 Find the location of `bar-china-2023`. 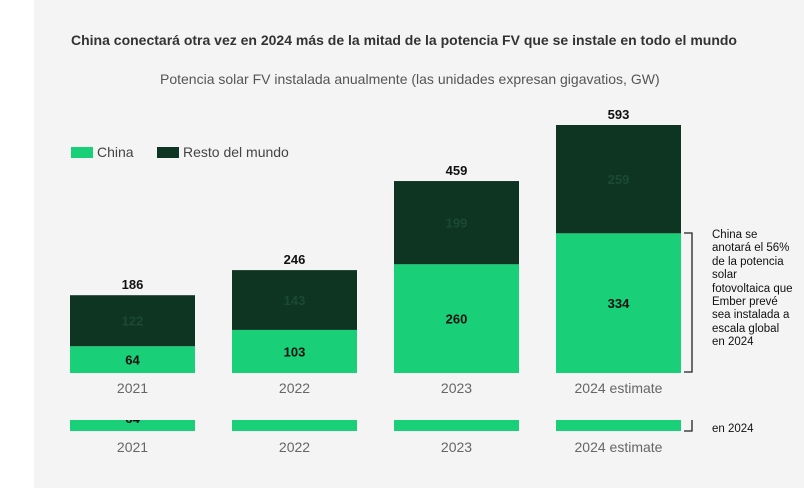

bar-china-2023 is located at coordinates (456, 318).